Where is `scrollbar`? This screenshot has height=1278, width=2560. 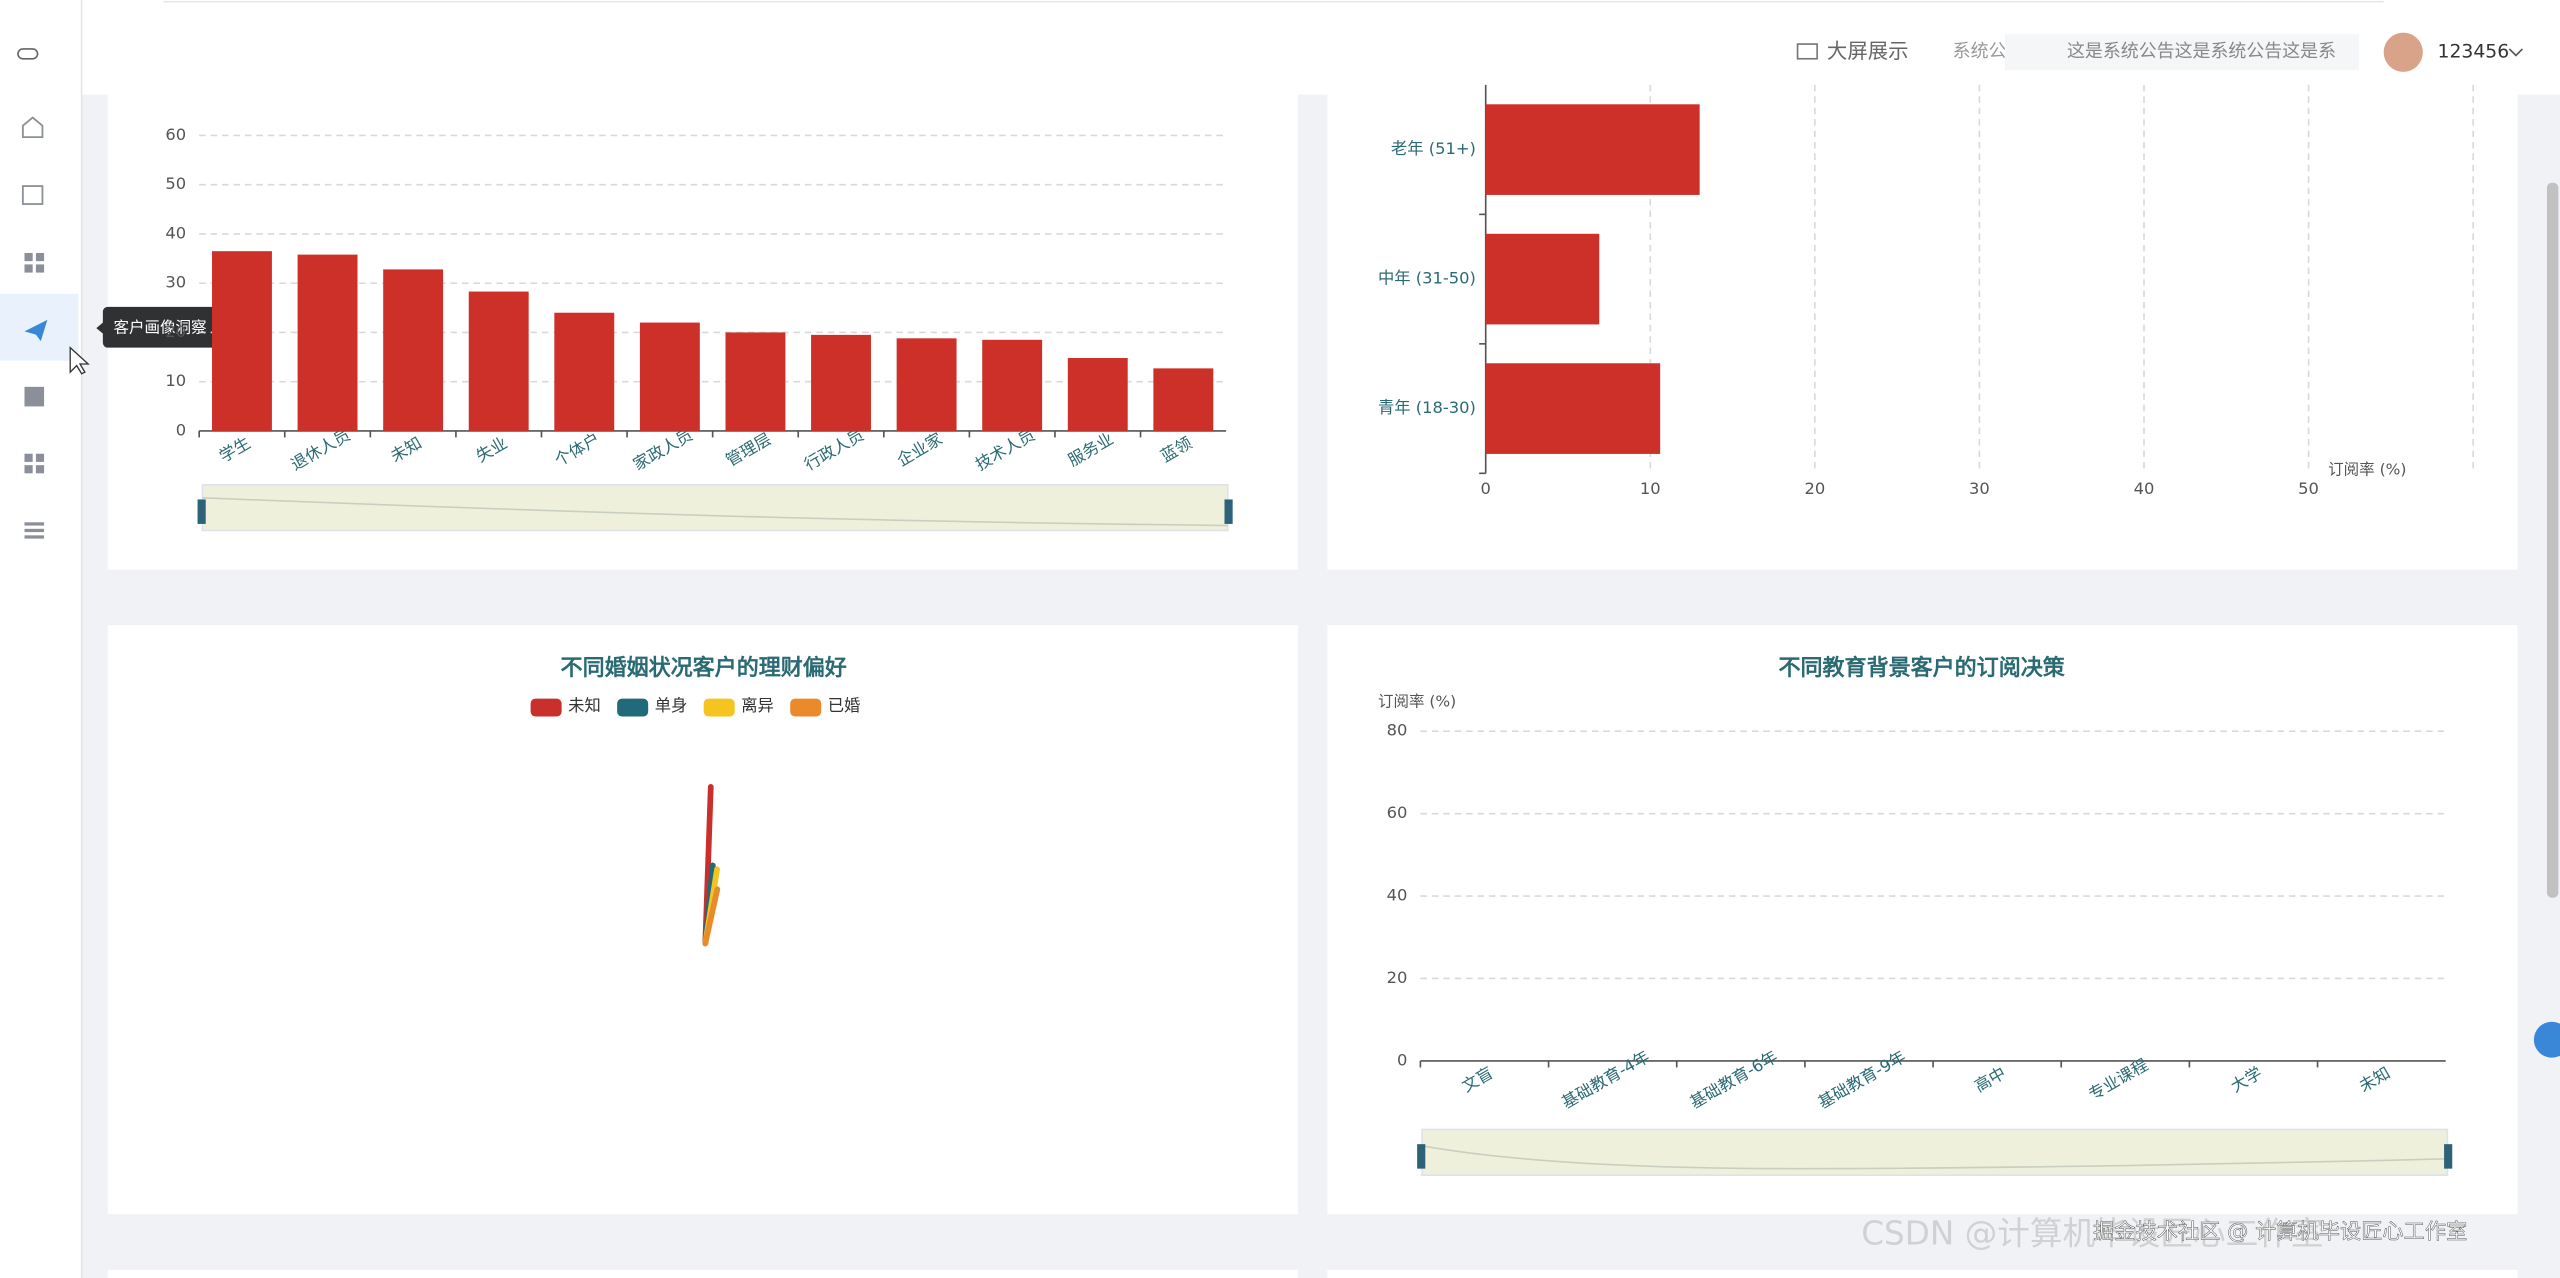
scrollbar is located at coordinates (2552, 540).